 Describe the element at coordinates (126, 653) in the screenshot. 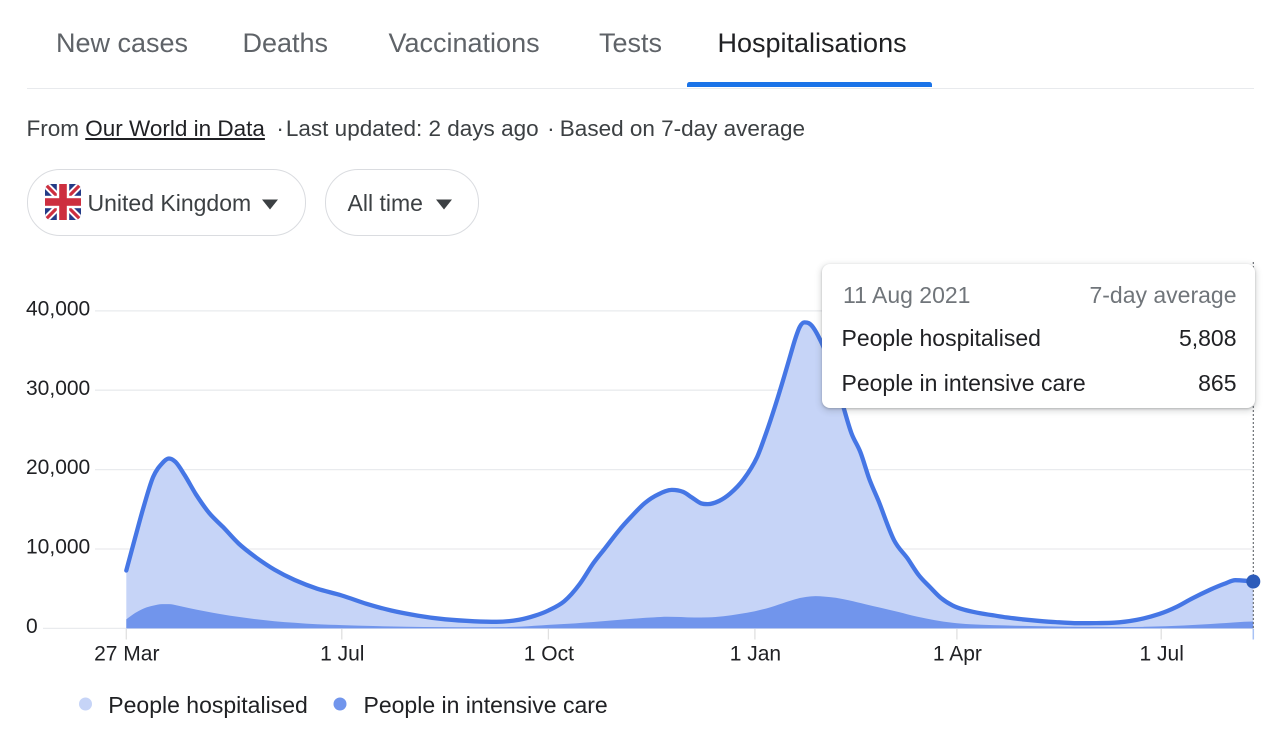

I see `svg-text: 27 Mar` at that location.